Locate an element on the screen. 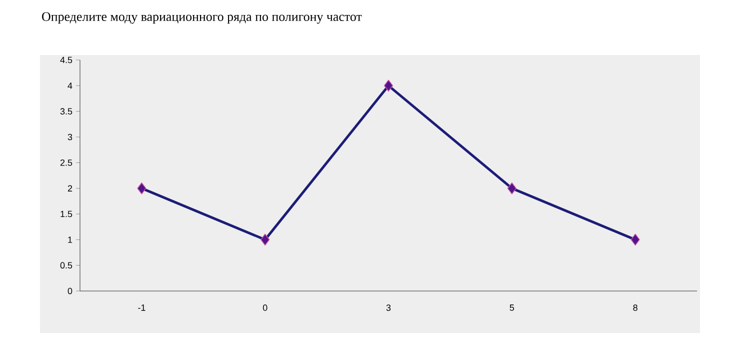 Image resolution: width=732 pixels, height=364 pixels. x-tick-label: 5 is located at coordinates (512, 307).